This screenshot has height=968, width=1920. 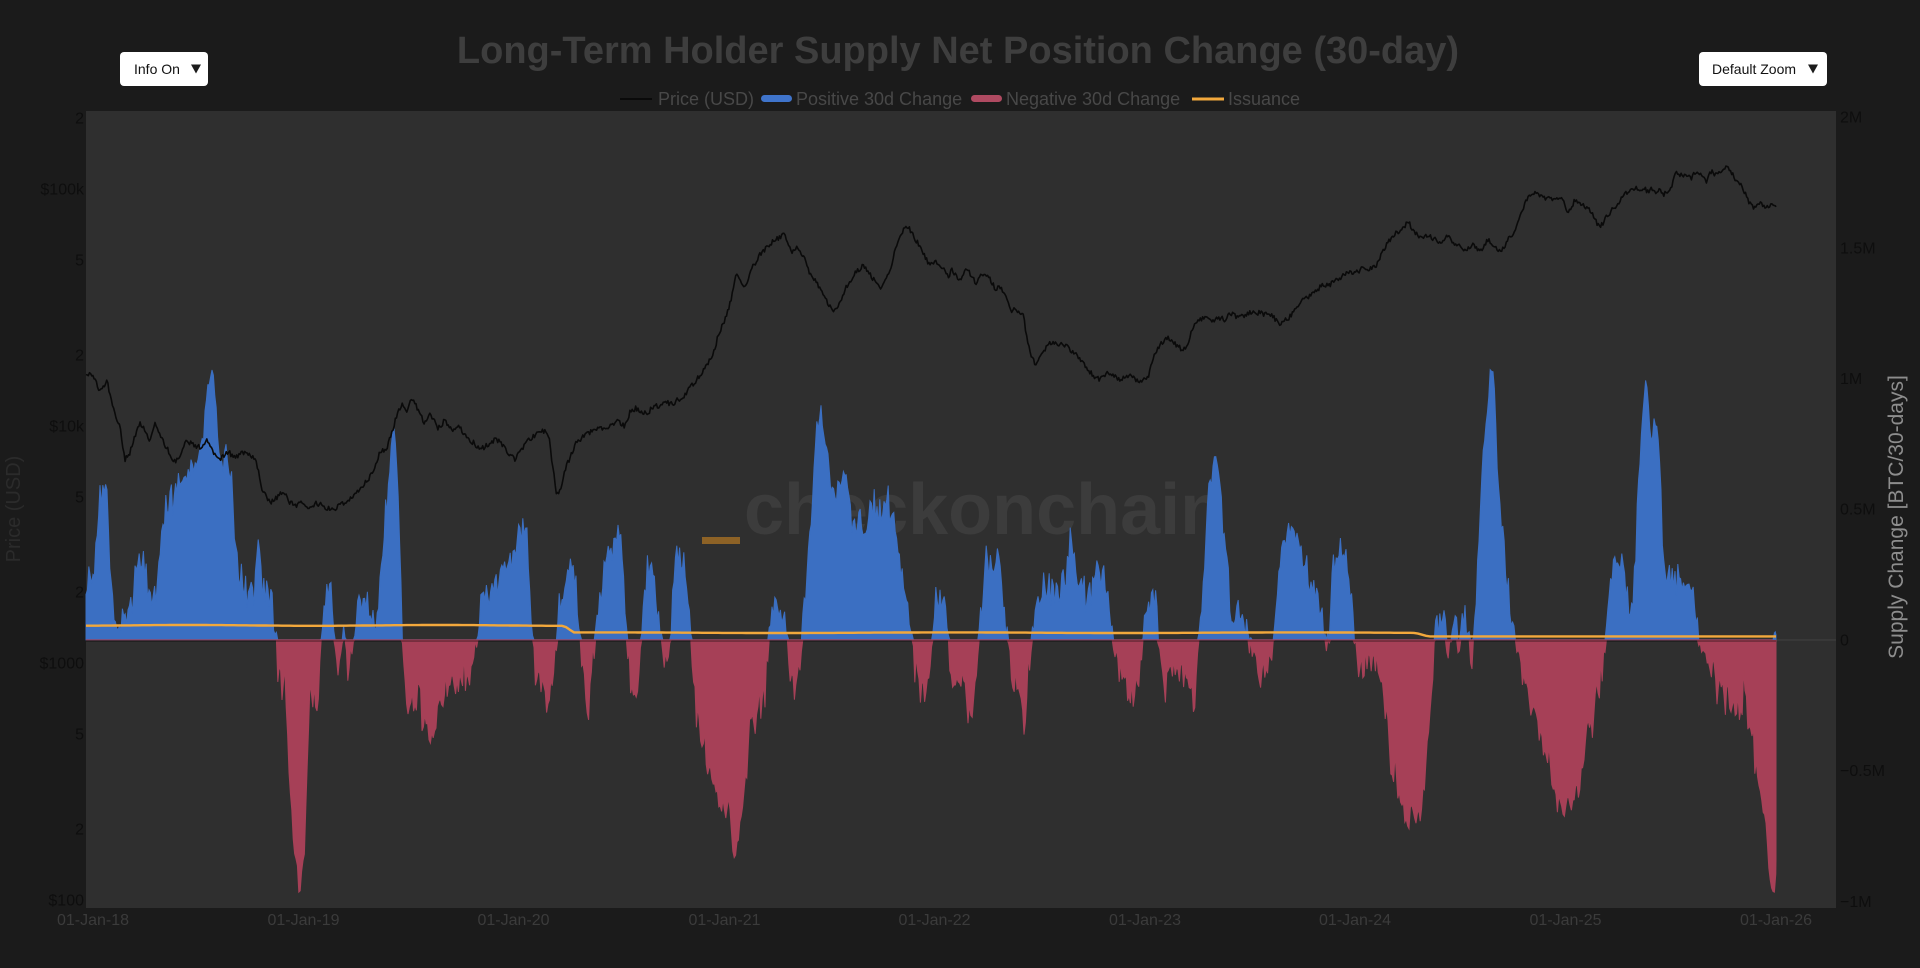 What do you see at coordinates (1856, 902) in the screenshot?
I see `svg-text: −1M` at bounding box center [1856, 902].